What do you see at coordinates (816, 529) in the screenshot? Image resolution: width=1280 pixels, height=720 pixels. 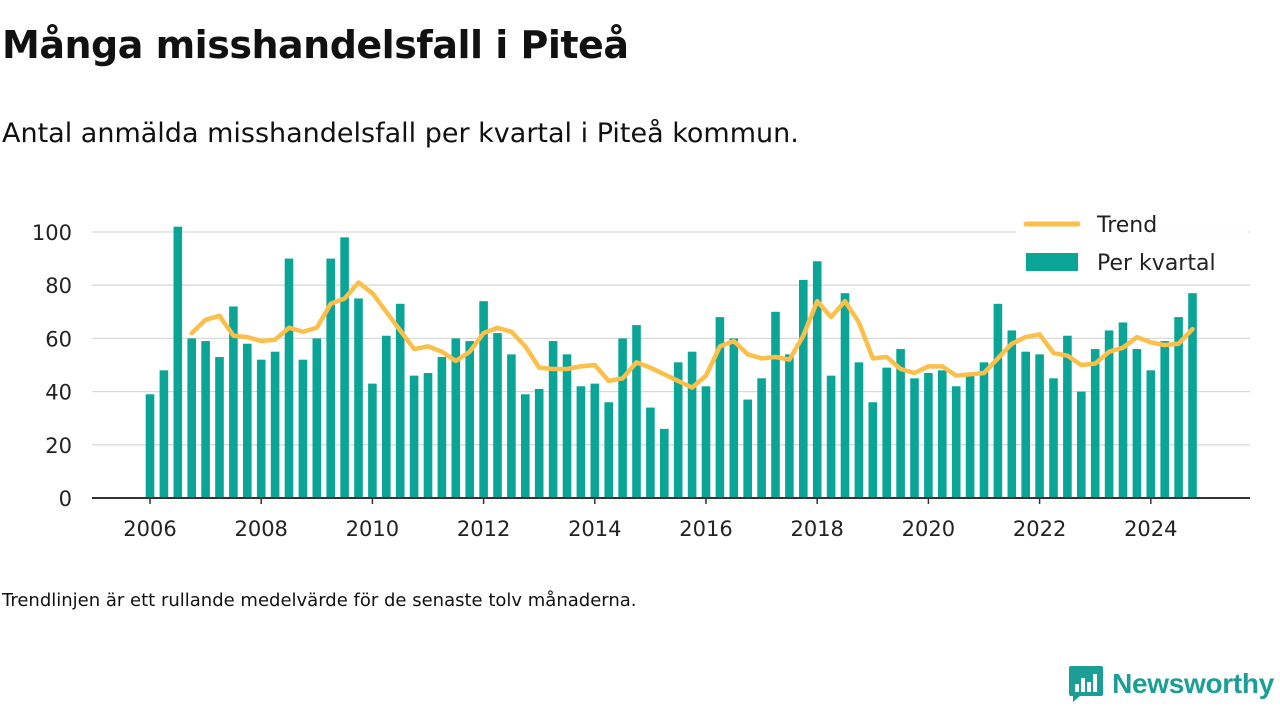 I see `x-tick-label: 2018` at bounding box center [816, 529].